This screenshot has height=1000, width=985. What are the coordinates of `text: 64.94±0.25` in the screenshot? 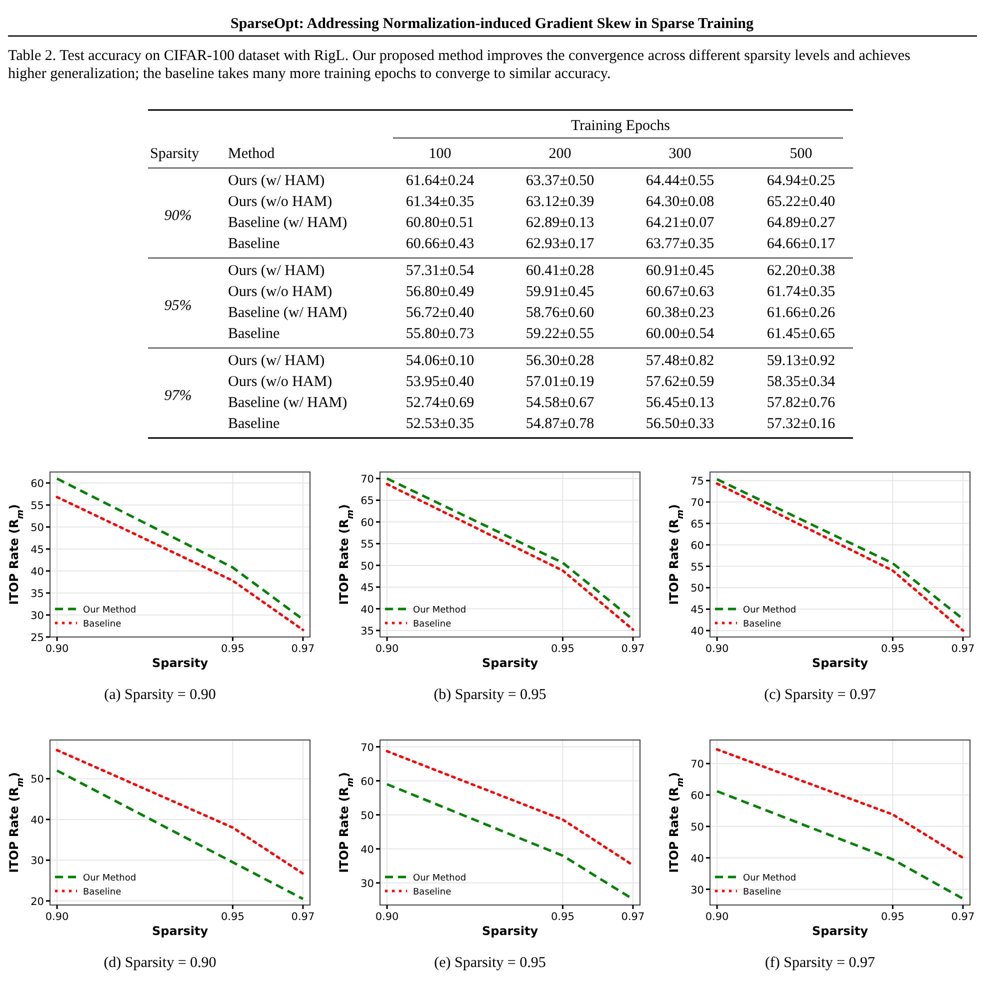 It's located at (801, 181).